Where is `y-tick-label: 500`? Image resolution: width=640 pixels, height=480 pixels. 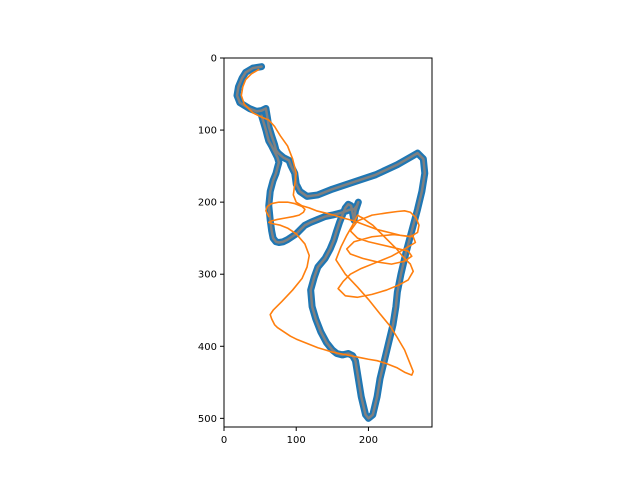 y-tick-label: 500 is located at coordinates (207, 419).